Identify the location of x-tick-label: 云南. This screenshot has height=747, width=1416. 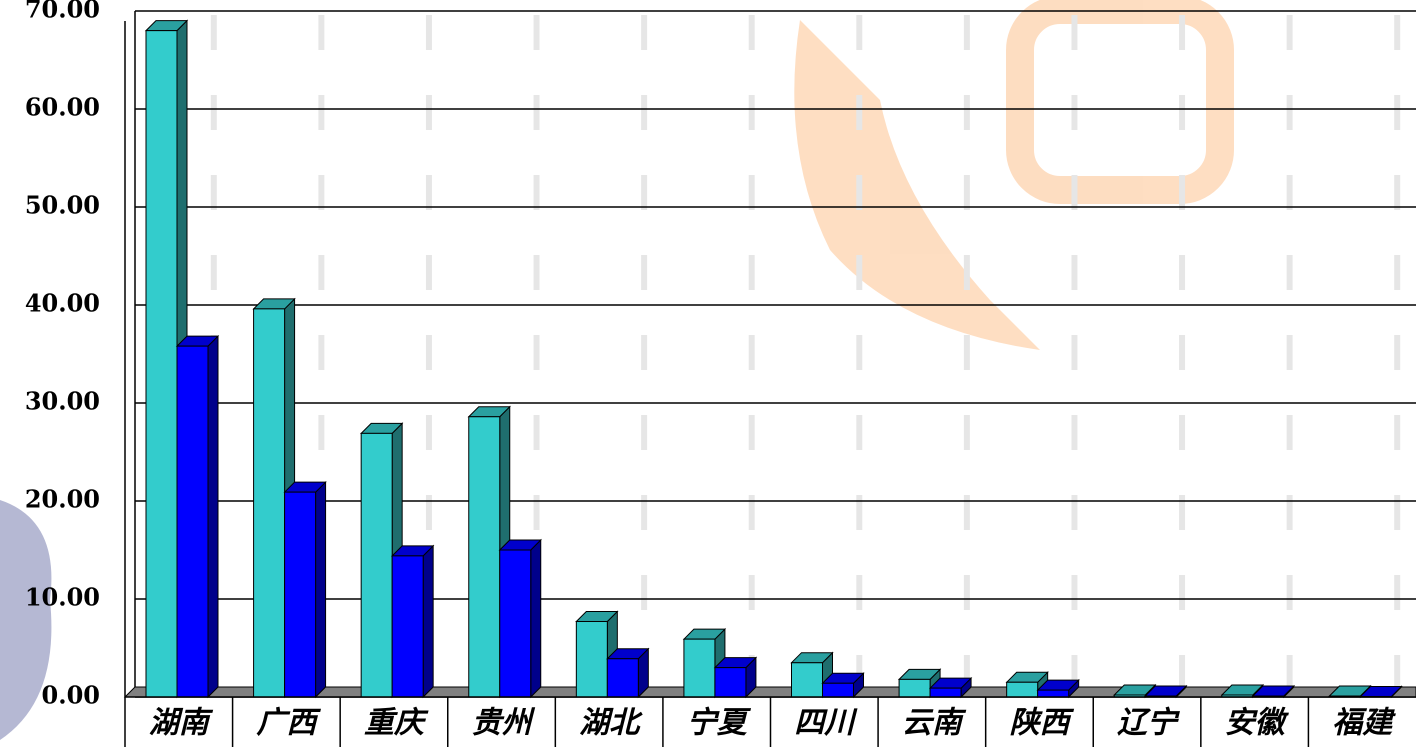
(934, 723).